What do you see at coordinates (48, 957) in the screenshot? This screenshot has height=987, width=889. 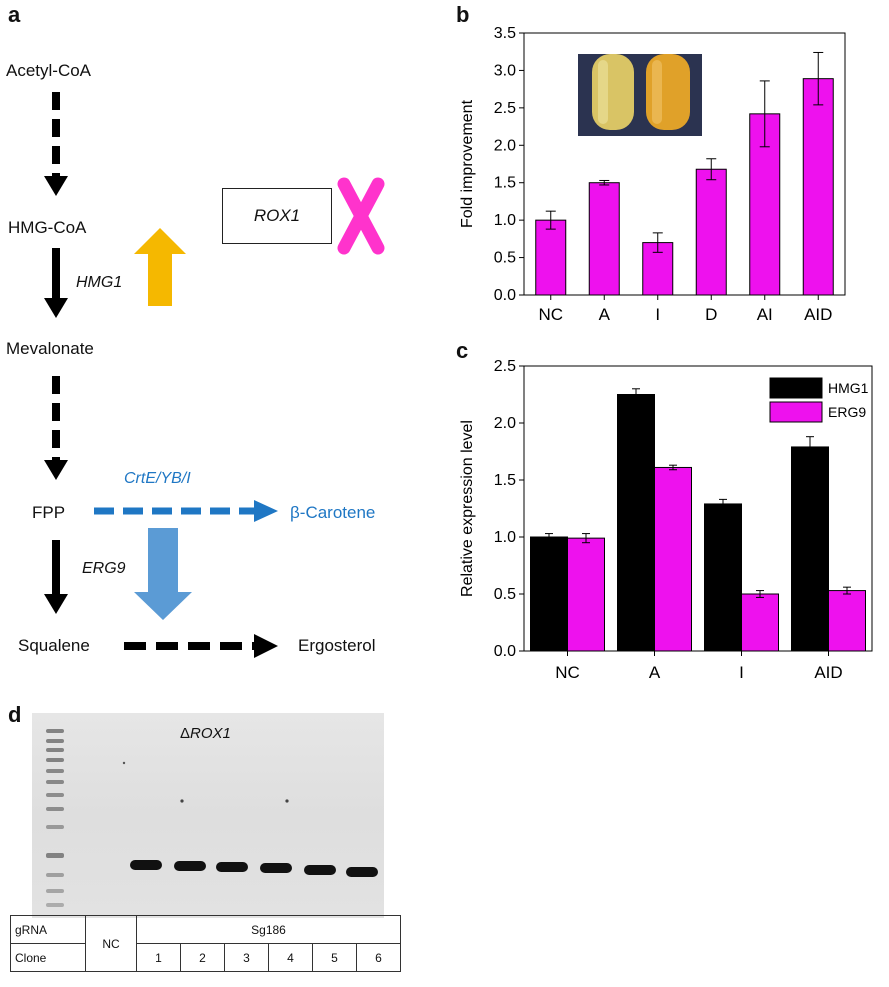 I see `table-label-clone: Clone` at bounding box center [48, 957].